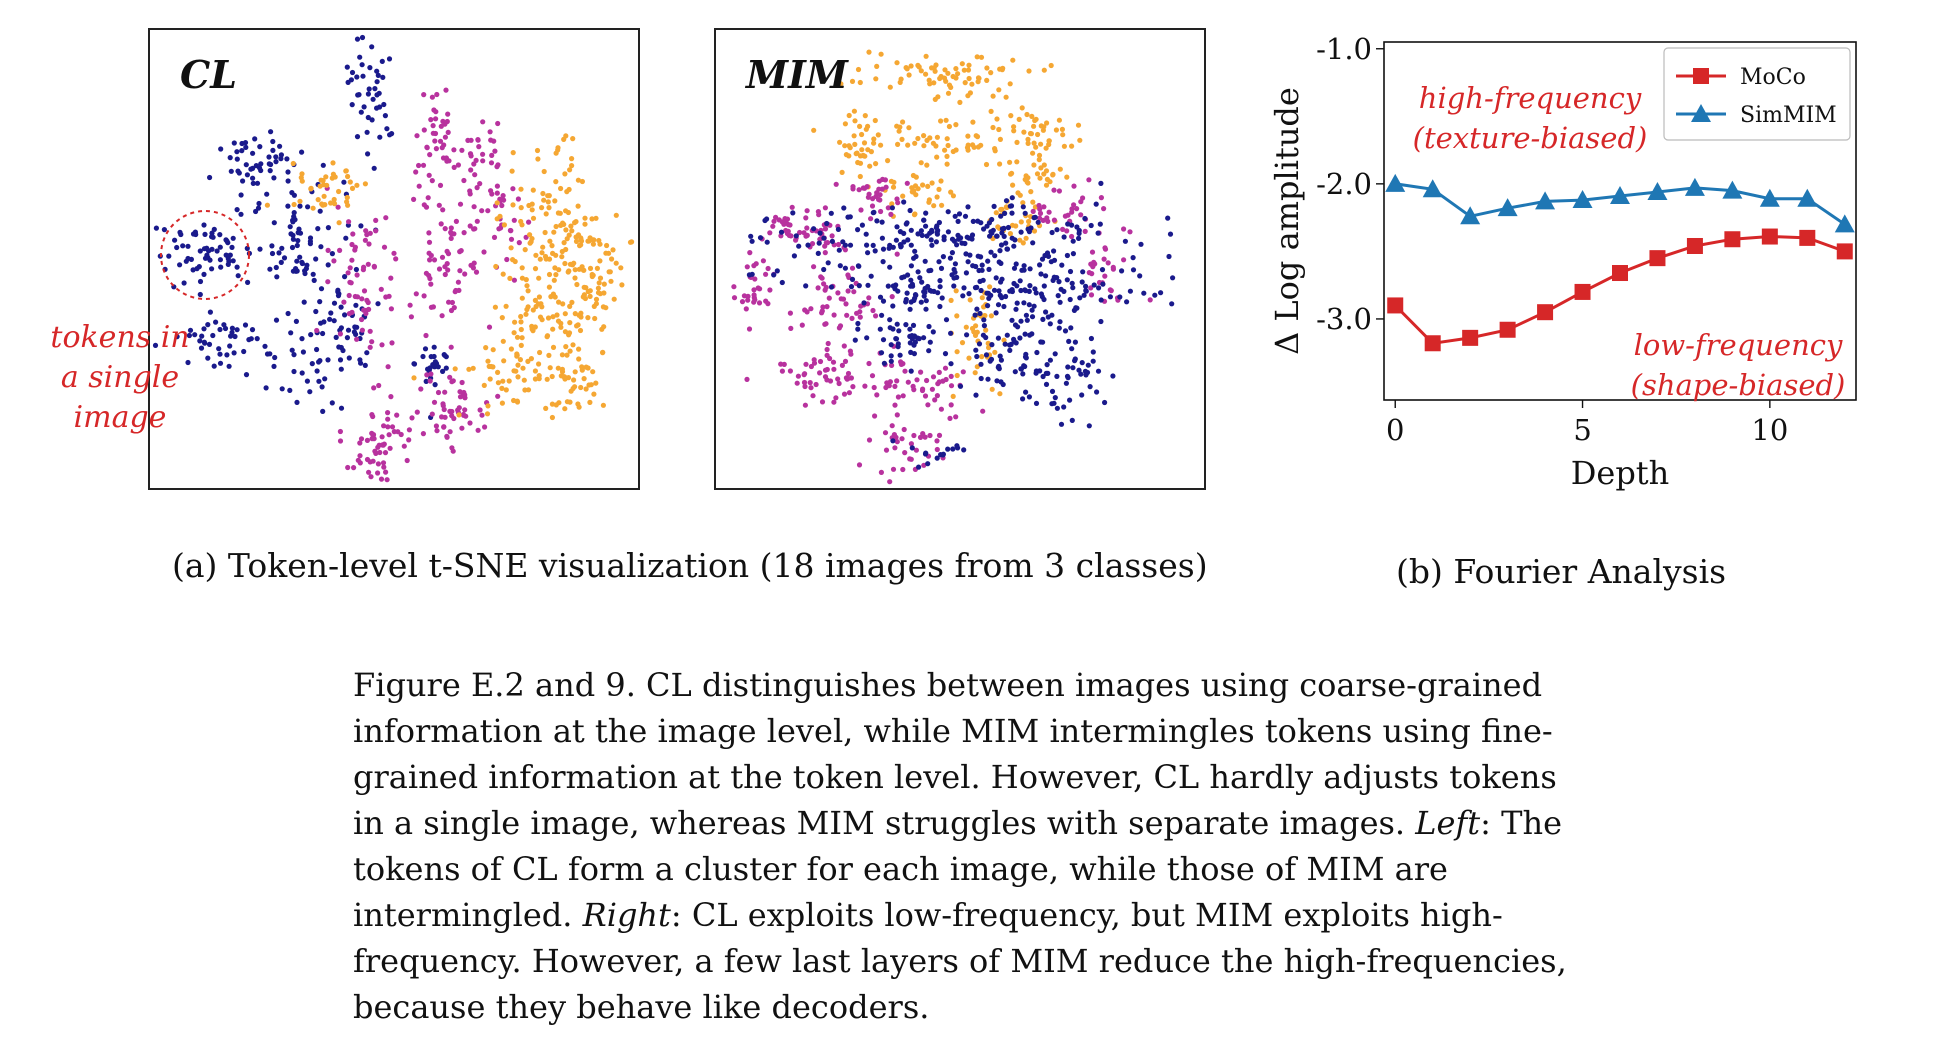 This screenshot has height=1042, width=1938. What do you see at coordinates (1620, 473) in the screenshot?
I see `x-axis-label: Depth` at bounding box center [1620, 473].